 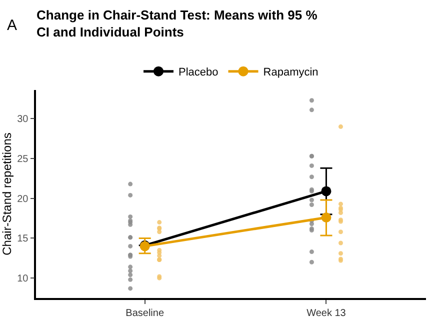 I want to click on legend-label: Rapamycin, so click(x=290, y=72).